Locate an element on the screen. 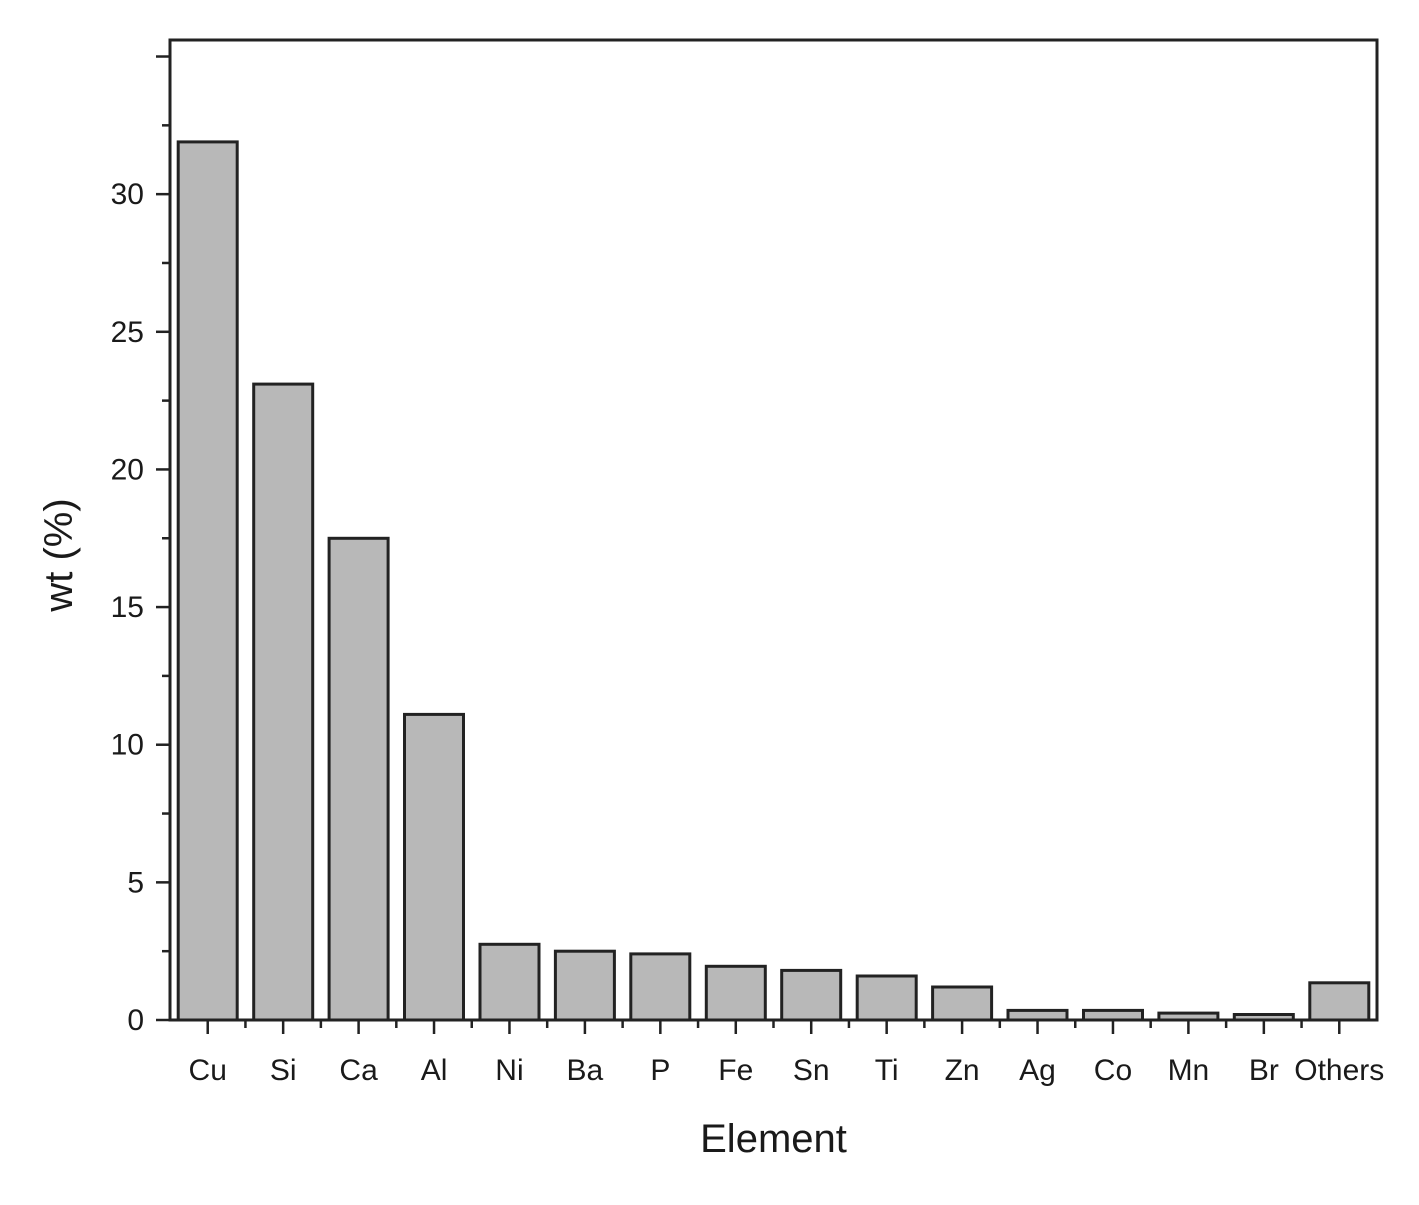  x-tick-label-sn: Sn is located at coordinates (811, 1070).